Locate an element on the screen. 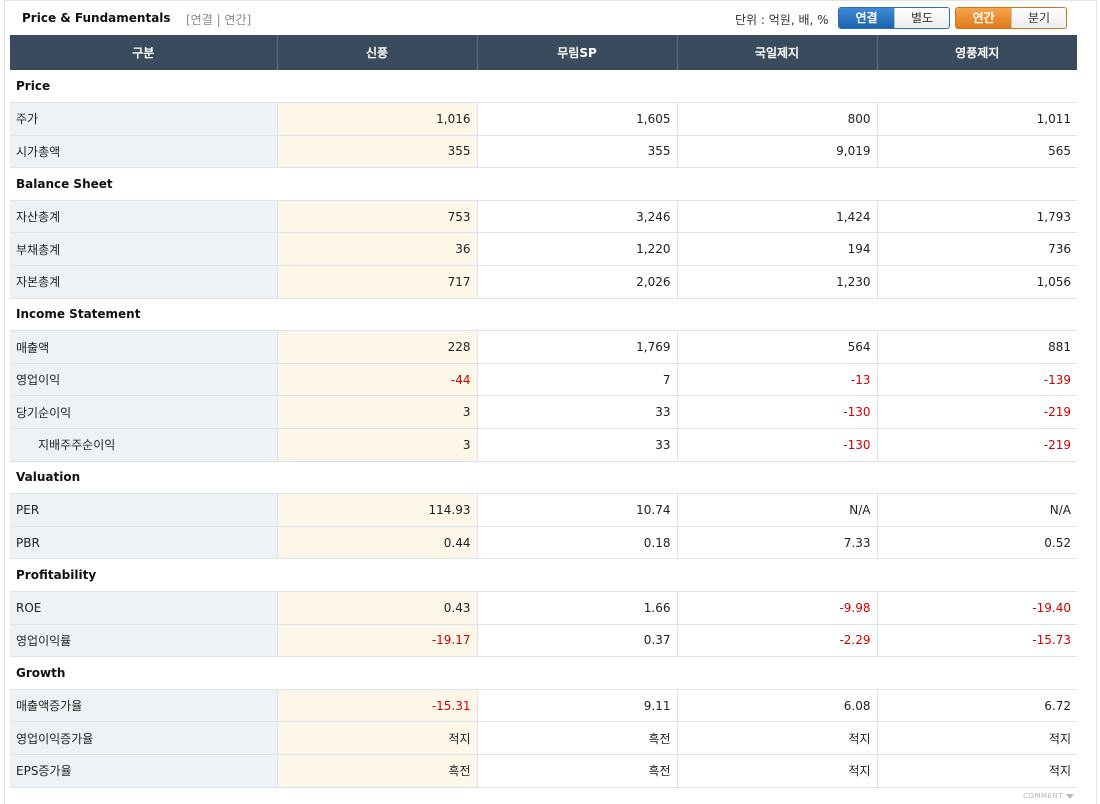  comment-toggle: COMMENT is located at coordinates (1048, 796).